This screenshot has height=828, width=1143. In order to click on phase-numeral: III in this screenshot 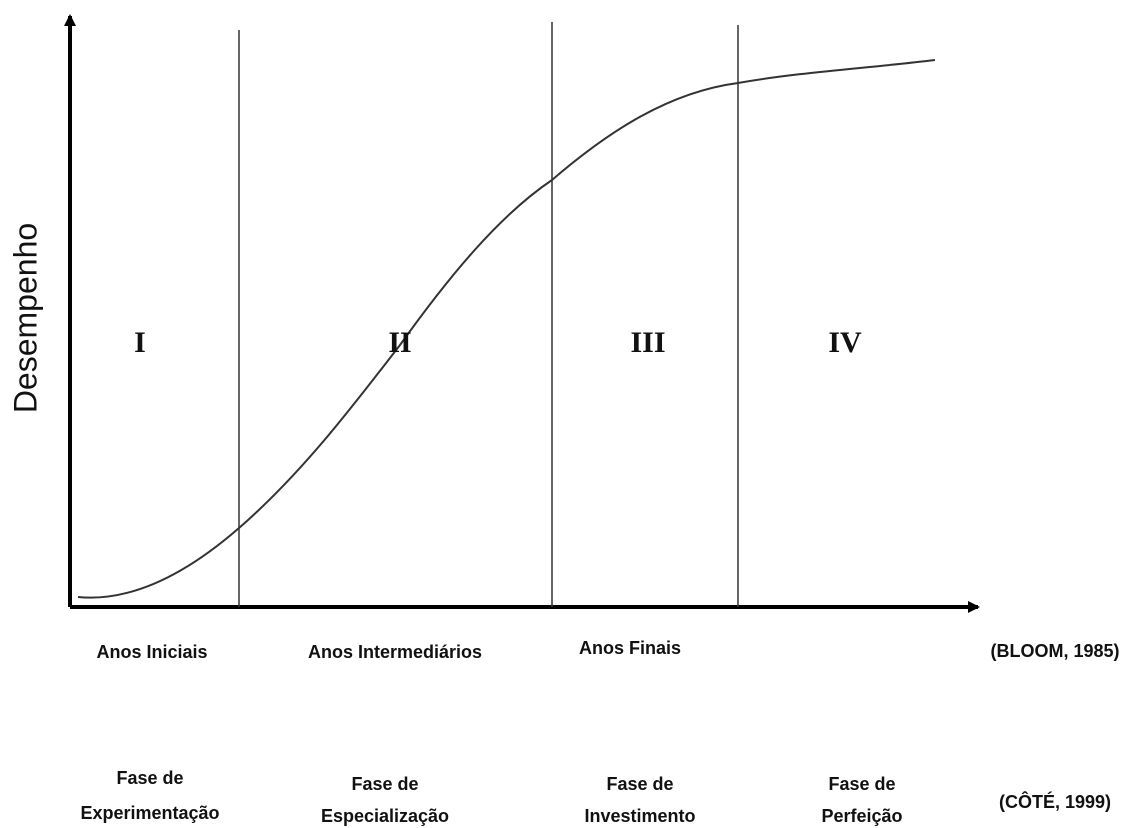, I will do `click(647, 342)`.